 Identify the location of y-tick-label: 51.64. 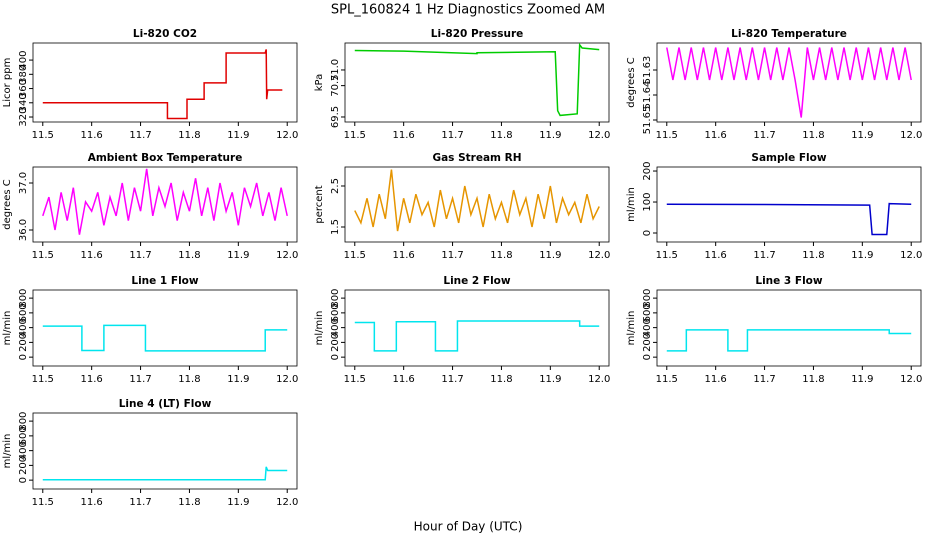
(647, 95).